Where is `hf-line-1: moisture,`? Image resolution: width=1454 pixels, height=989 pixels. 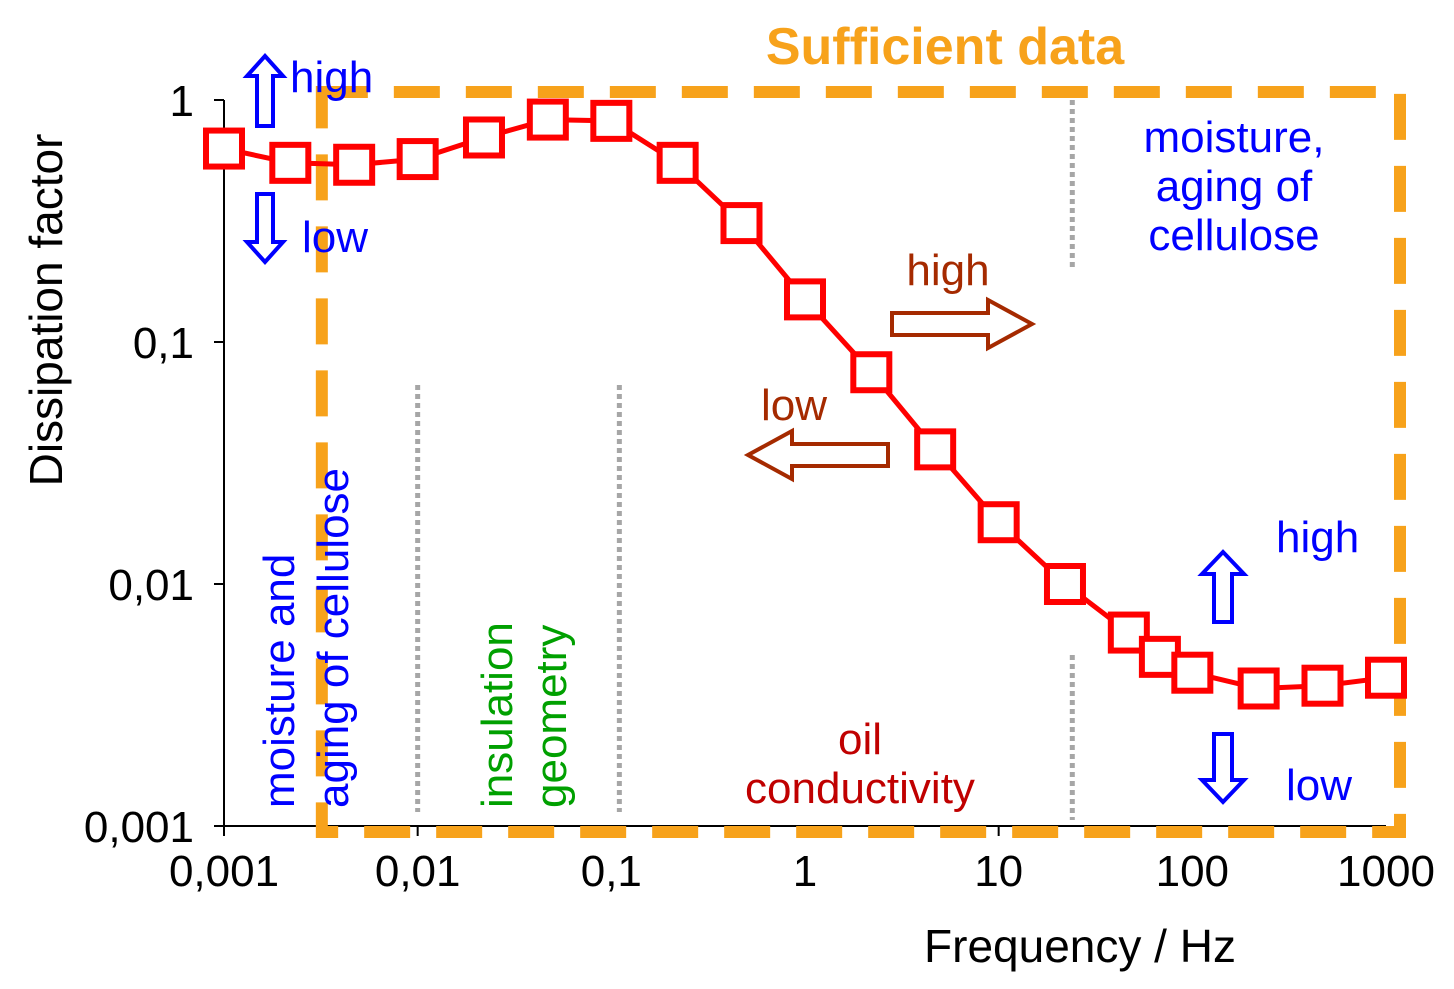 hf-line-1: moisture, is located at coordinates (1234, 137).